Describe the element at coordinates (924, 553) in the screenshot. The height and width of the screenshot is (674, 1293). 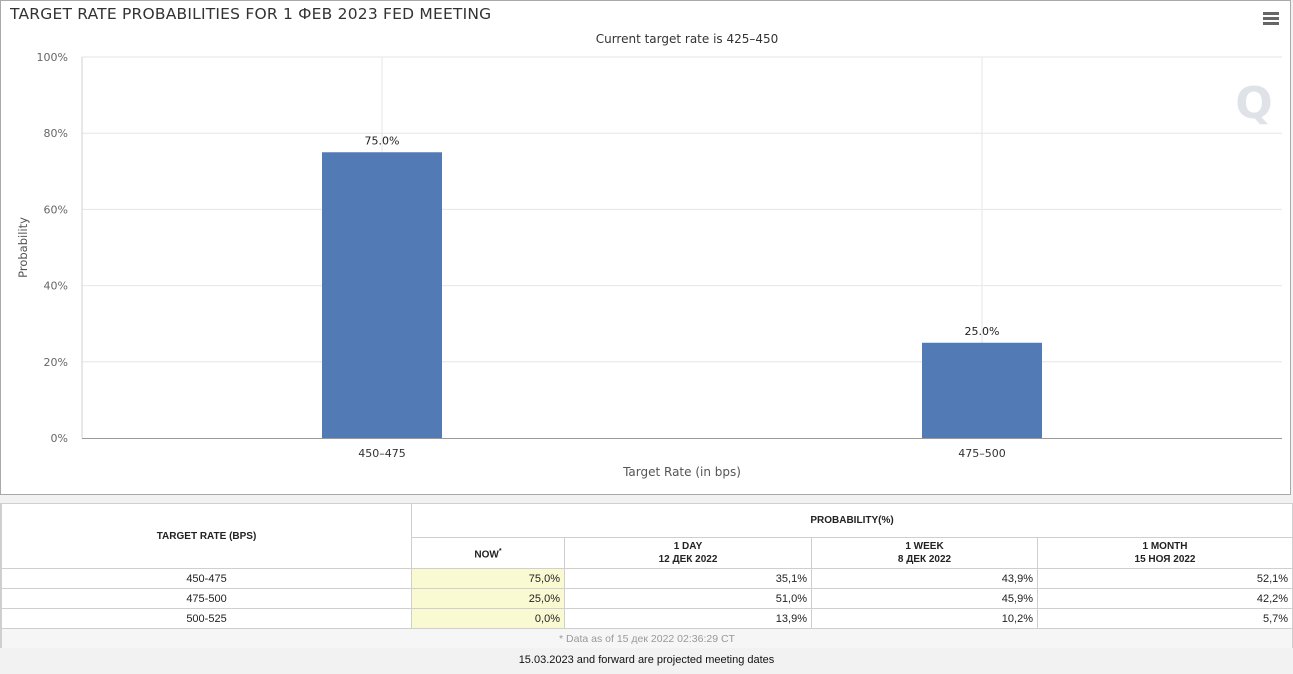
I see `column-1-week: 1 WEEK 8 ДЕК 2022` at that location.